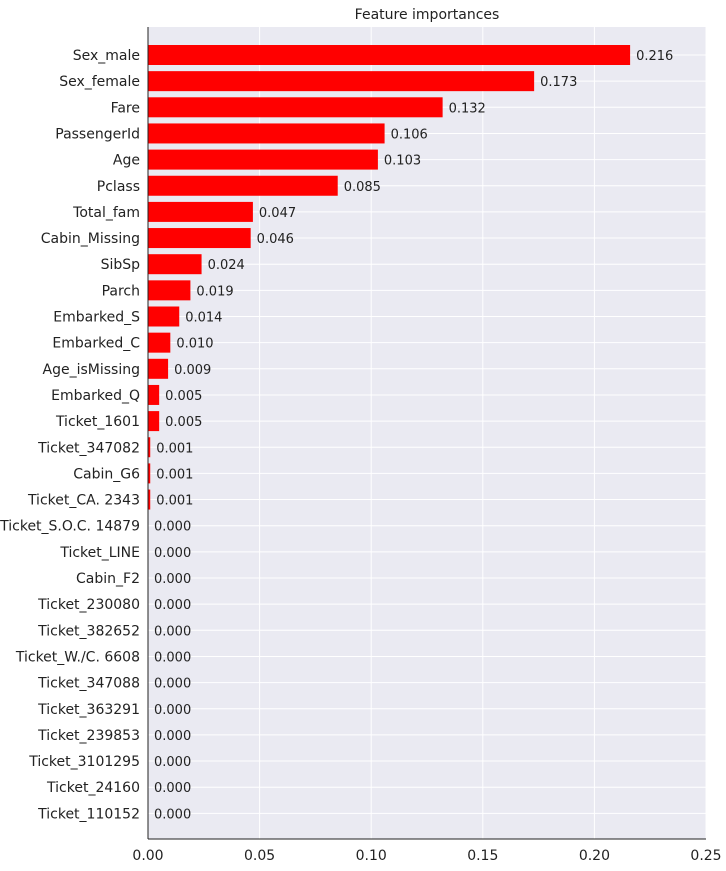  What do you see at coordinates (106, 213) in the screenshot?
I see `y-tick-label: Total_fam` at bounding box center [106, 213].